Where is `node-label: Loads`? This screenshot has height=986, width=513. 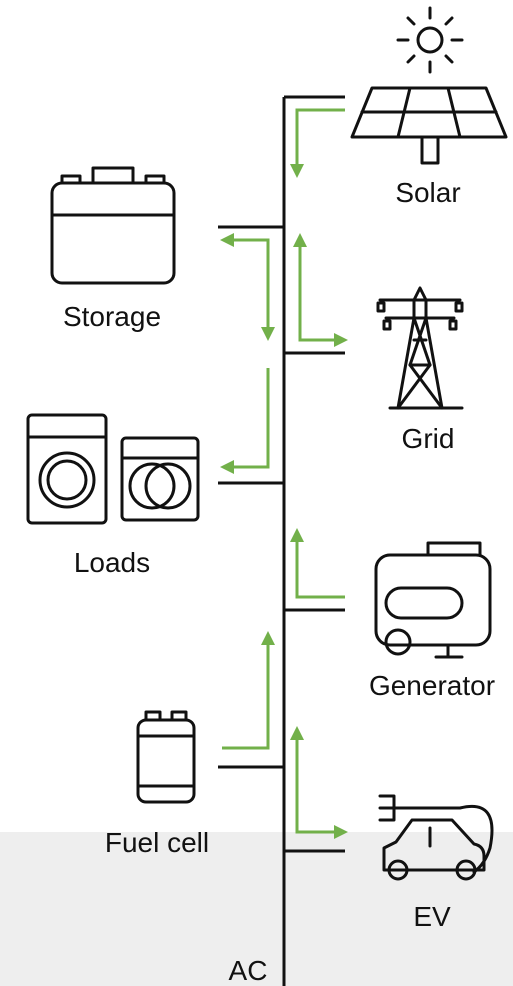
node-label: Loads is located at coordinates (112, 562).